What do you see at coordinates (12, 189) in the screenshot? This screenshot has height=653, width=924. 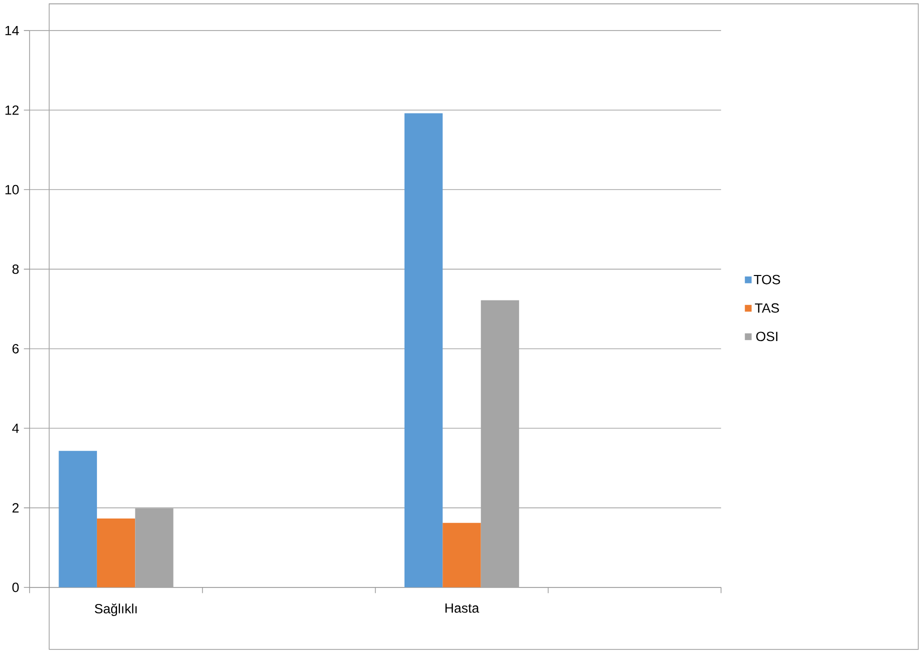 I see `y-tick-label: 10` at bounding box center [12, 189].